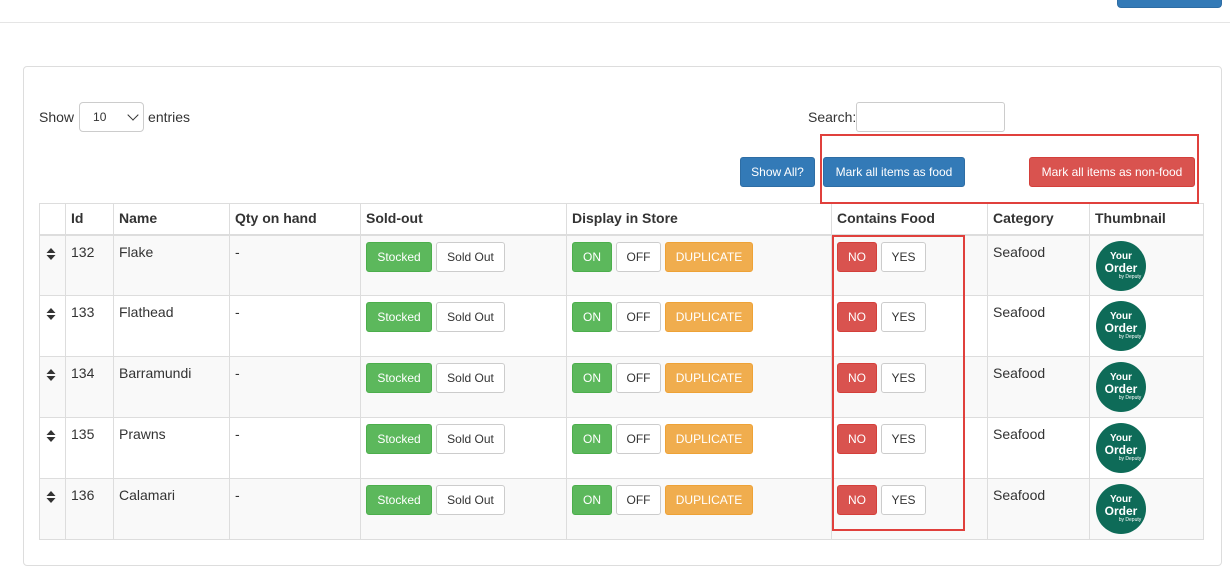  Describe the element at coordinates (57, 117) in the screenshot. I see `show-label: Show` at that location.